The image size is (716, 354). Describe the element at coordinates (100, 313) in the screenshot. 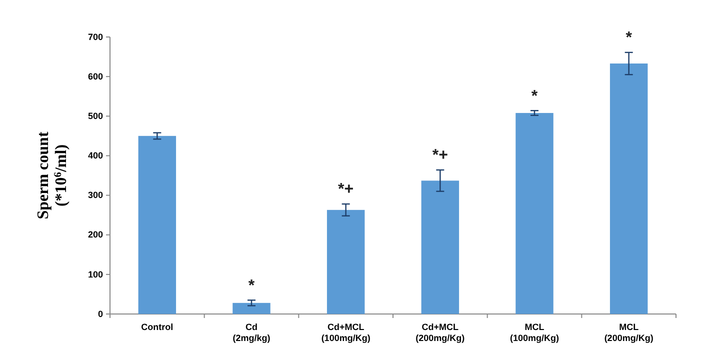

I see `y-tick-label: 0` at that location.